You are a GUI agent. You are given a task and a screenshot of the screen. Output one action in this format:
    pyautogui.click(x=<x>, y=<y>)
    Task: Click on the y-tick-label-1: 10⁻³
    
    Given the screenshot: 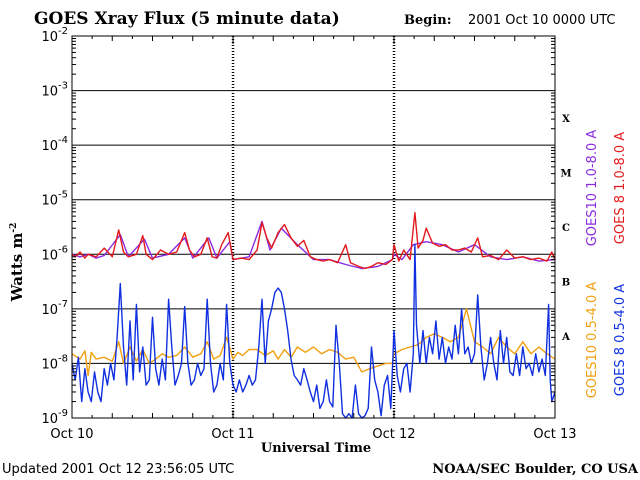 What is the action you would take?
    pyautogui.click(x=54, y=90)
    